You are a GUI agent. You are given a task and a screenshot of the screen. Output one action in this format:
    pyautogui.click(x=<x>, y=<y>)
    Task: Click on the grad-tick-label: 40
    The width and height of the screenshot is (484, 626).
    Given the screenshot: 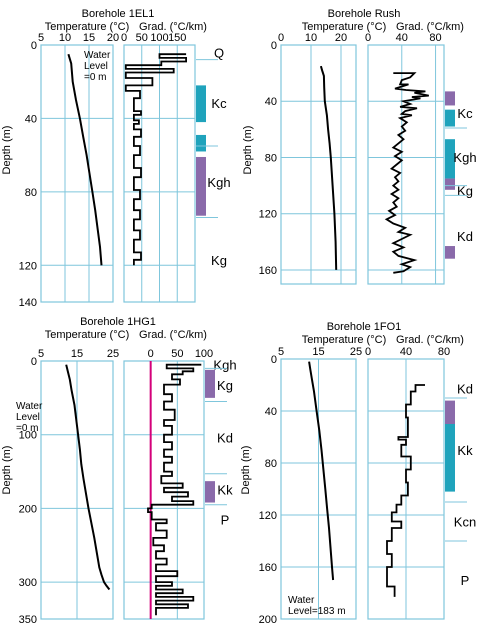 What is the action you would take?
    pyautogui.click(x=402, y=38)
    